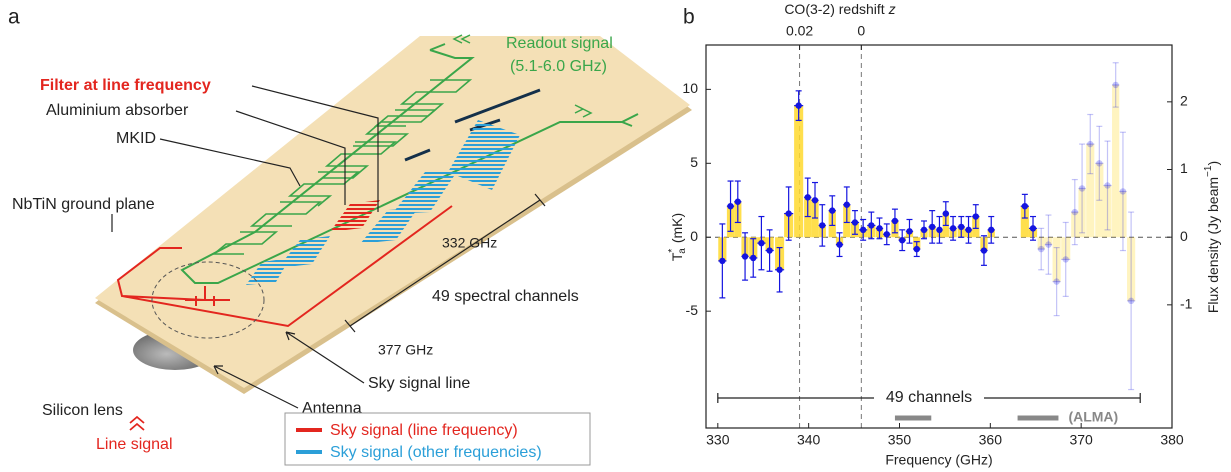 The height and width of the screenshot is (472, 1231). I want to click on panel-label: a, so click(14, 17).